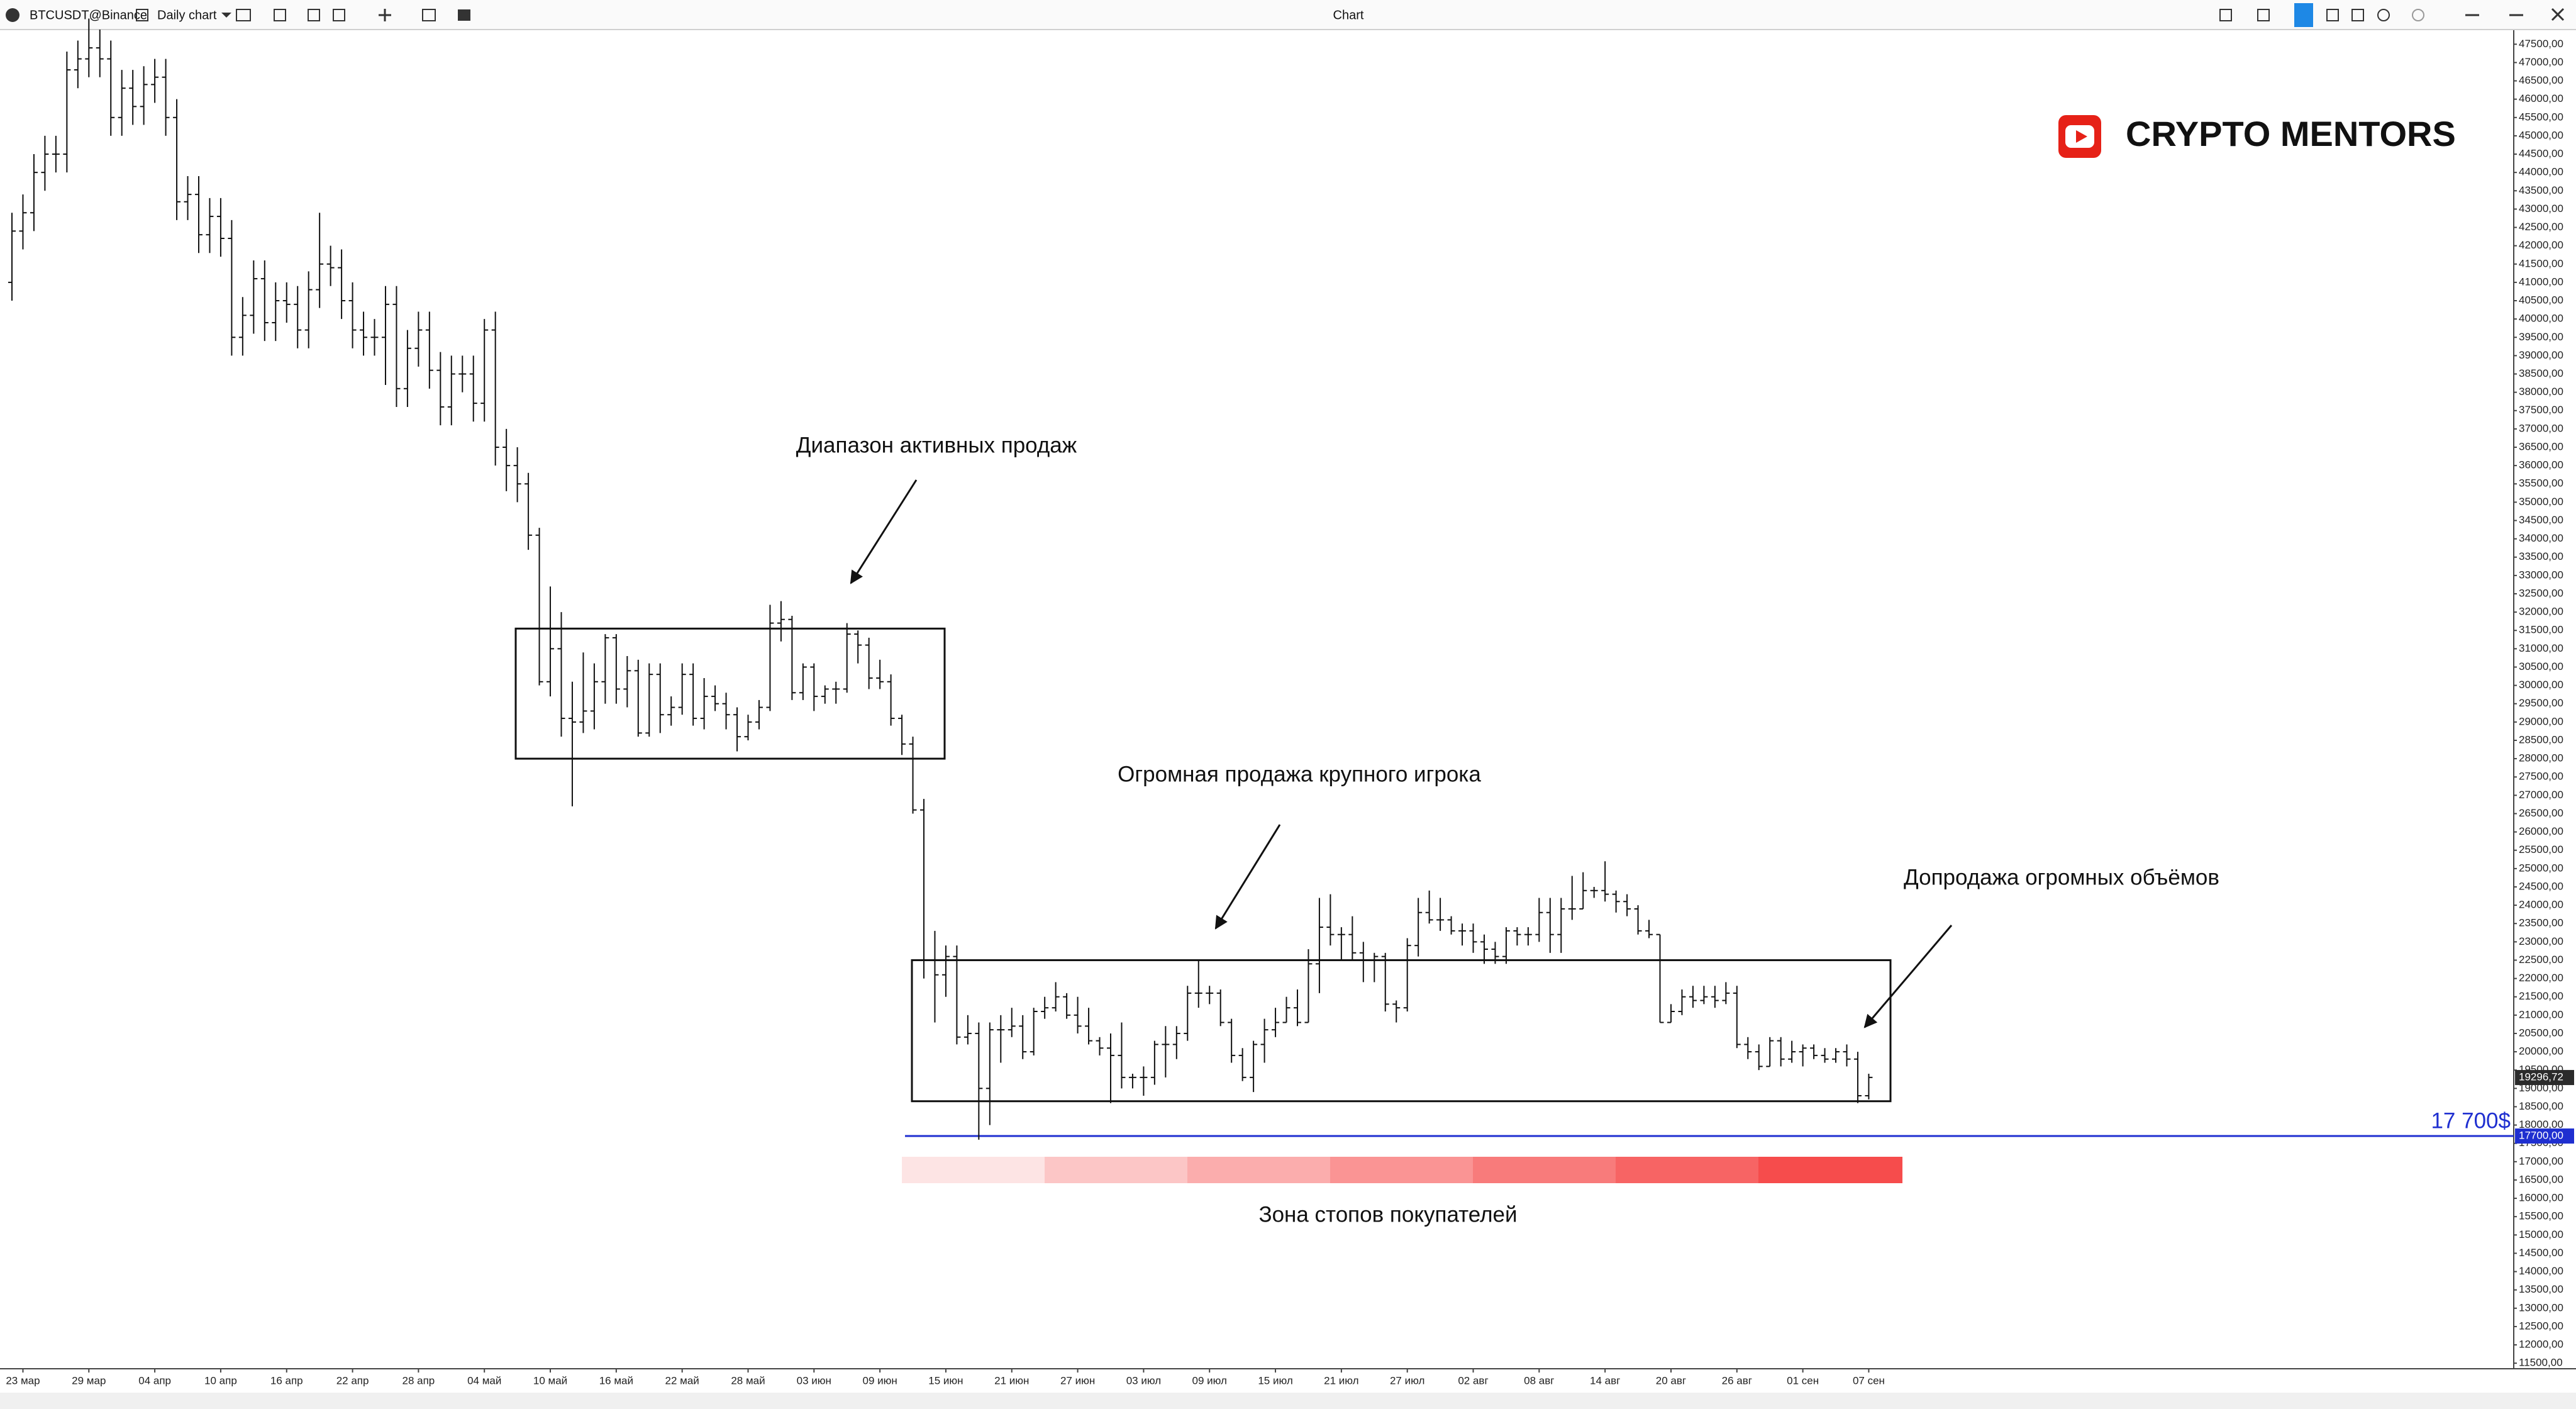 The image size is (2576, 1409). What do you see at coordinates (1077, 1380) in the screenshot?
I see `x-tick-label: 27 июн` at bounding box center [1077, 1380].